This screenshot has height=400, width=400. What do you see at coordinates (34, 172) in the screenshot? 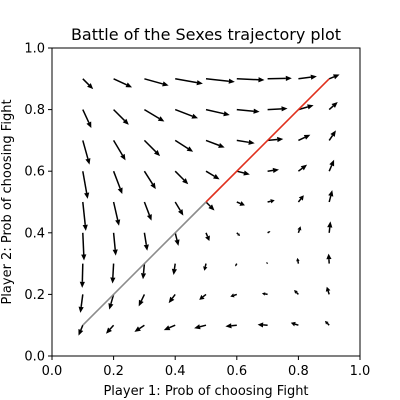
I see `y-tick-label: 0.6` at bounding box center [34, 172].